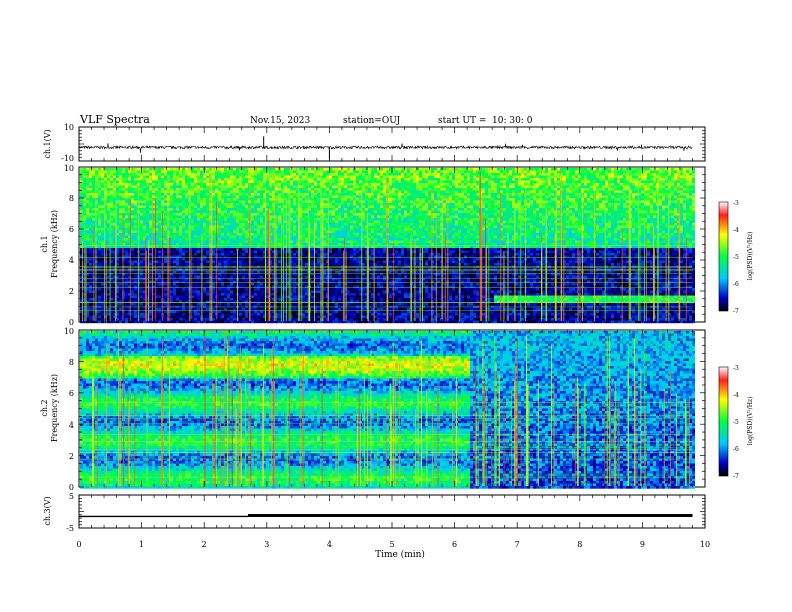  I want to click on x-tick-label: 5, so click(391, 544).